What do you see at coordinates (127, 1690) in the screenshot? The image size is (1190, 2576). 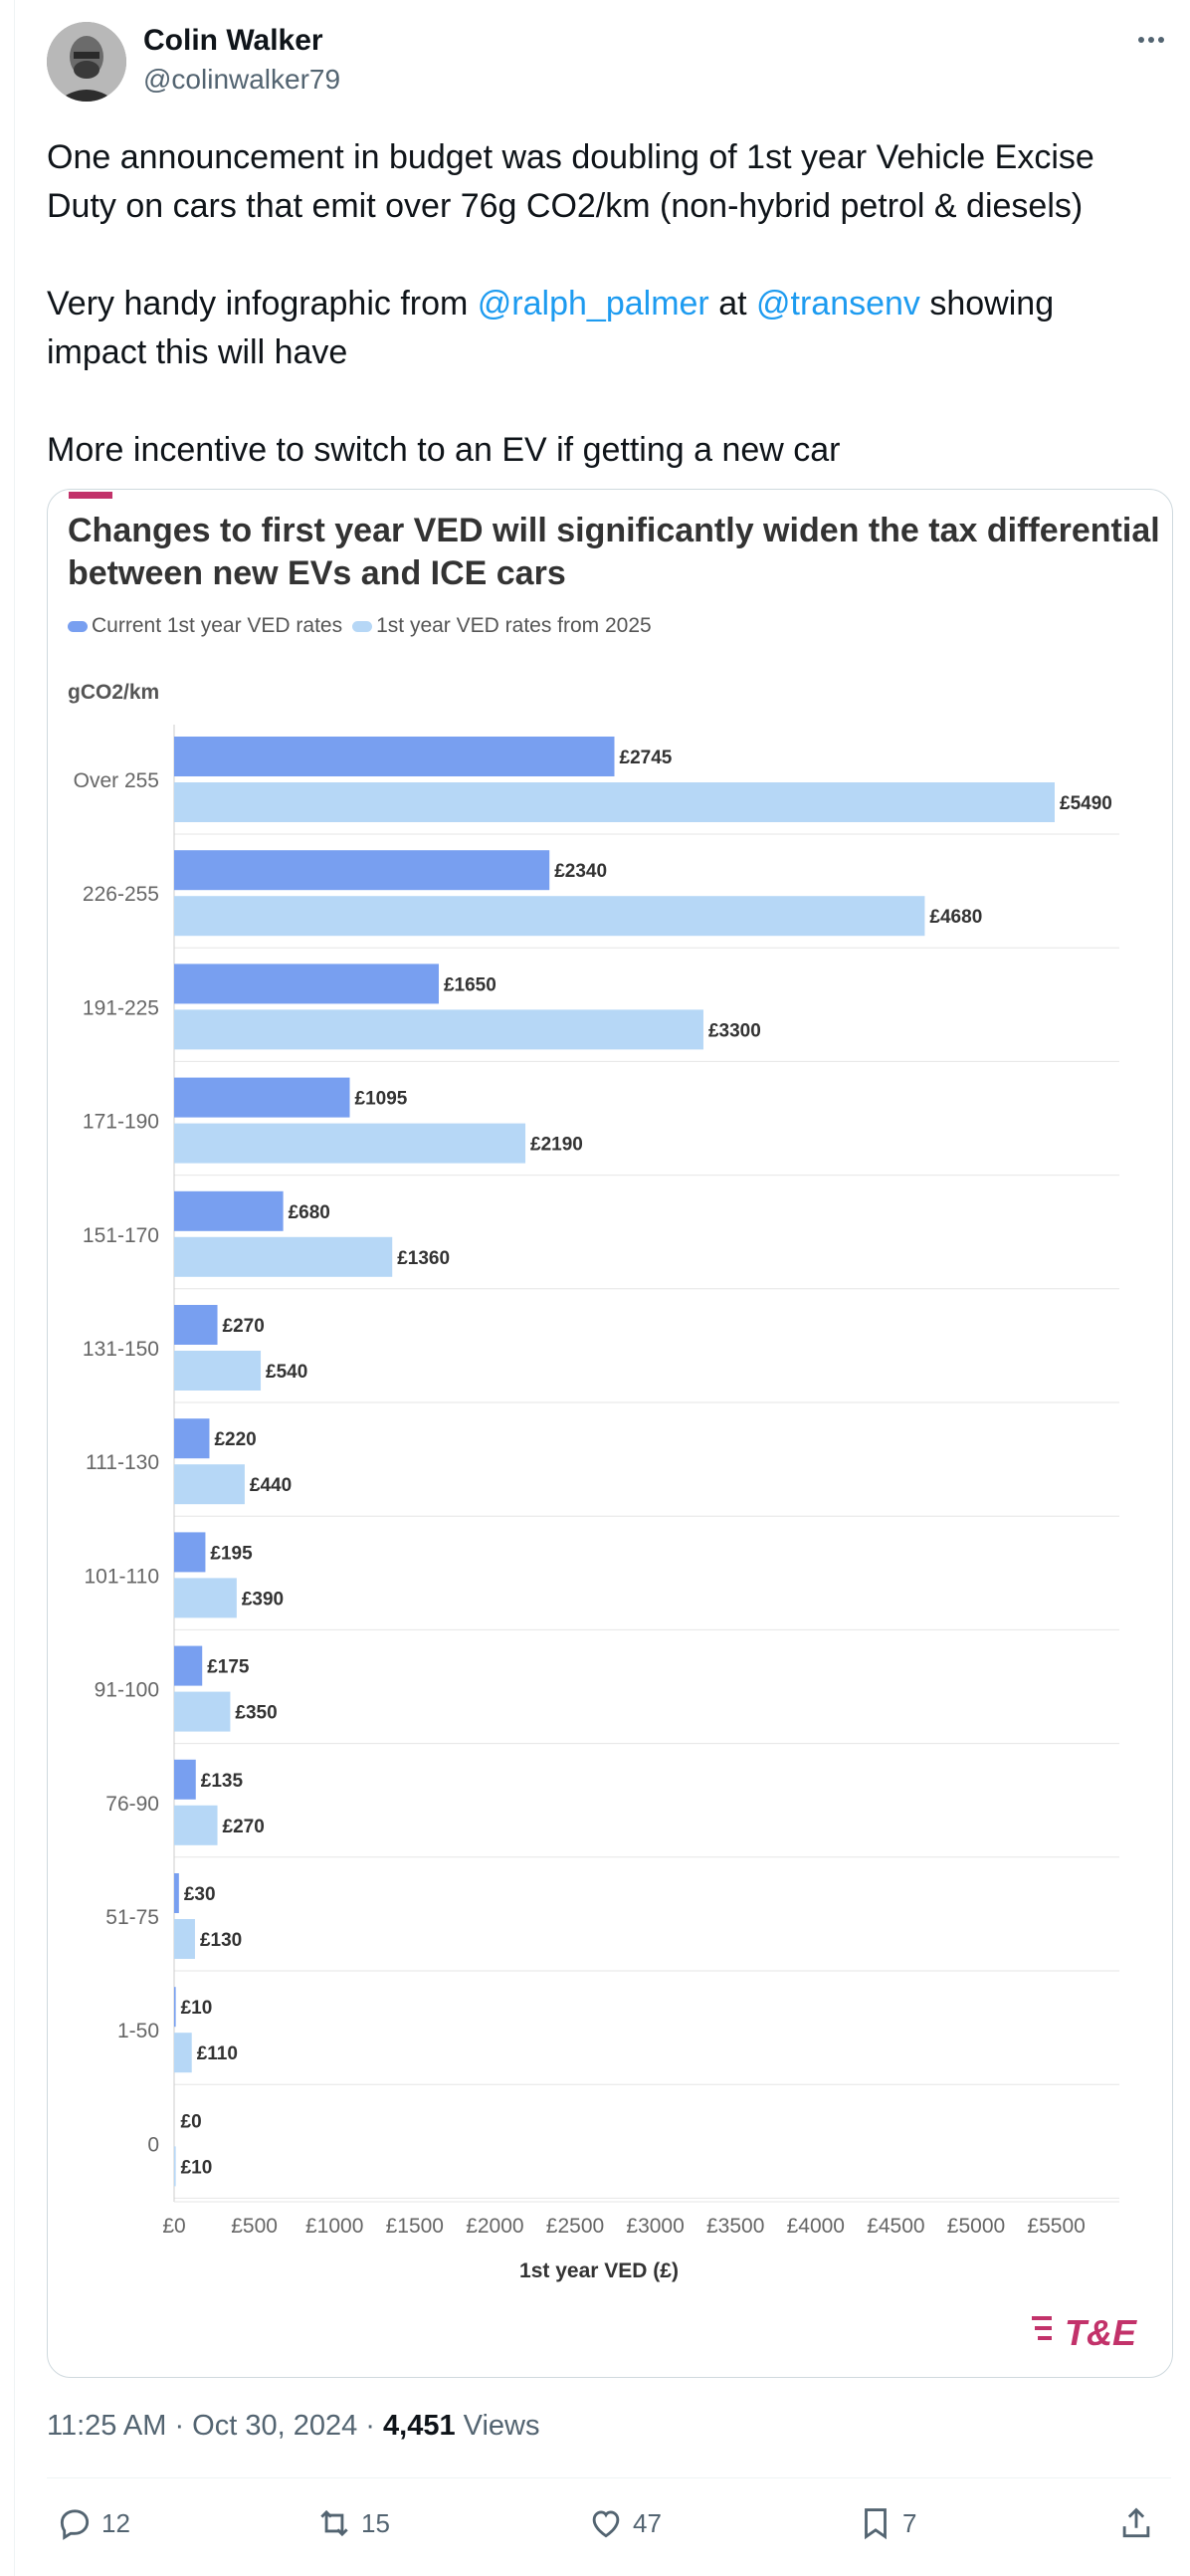 I see `category-label: 91-100` at bounding box center [127, 1690].